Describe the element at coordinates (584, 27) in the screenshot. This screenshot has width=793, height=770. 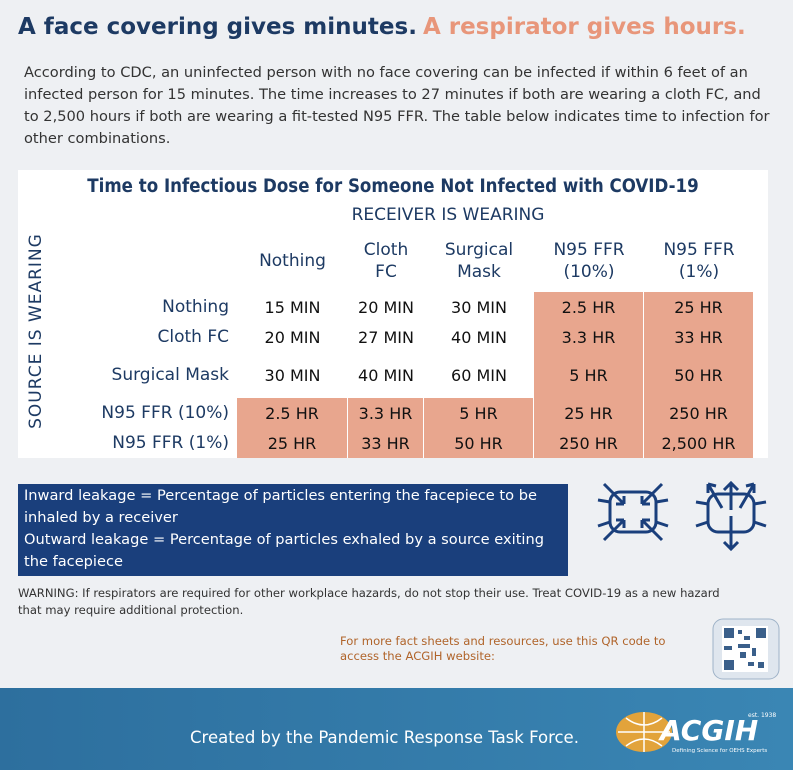
I see `title-accent: A respirator gives hours.` at that location.